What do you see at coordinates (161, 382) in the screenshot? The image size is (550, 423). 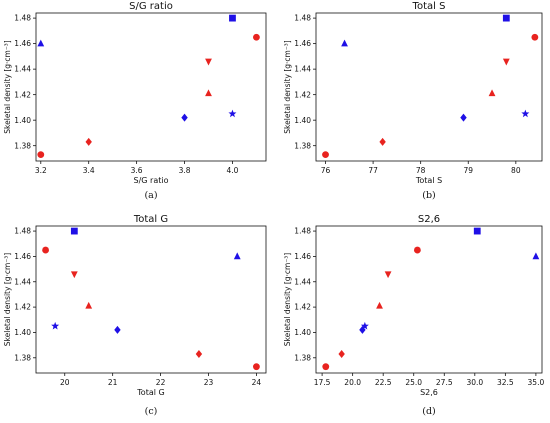 I see `x-tick-label: 22` at bounding box center [161, 382].